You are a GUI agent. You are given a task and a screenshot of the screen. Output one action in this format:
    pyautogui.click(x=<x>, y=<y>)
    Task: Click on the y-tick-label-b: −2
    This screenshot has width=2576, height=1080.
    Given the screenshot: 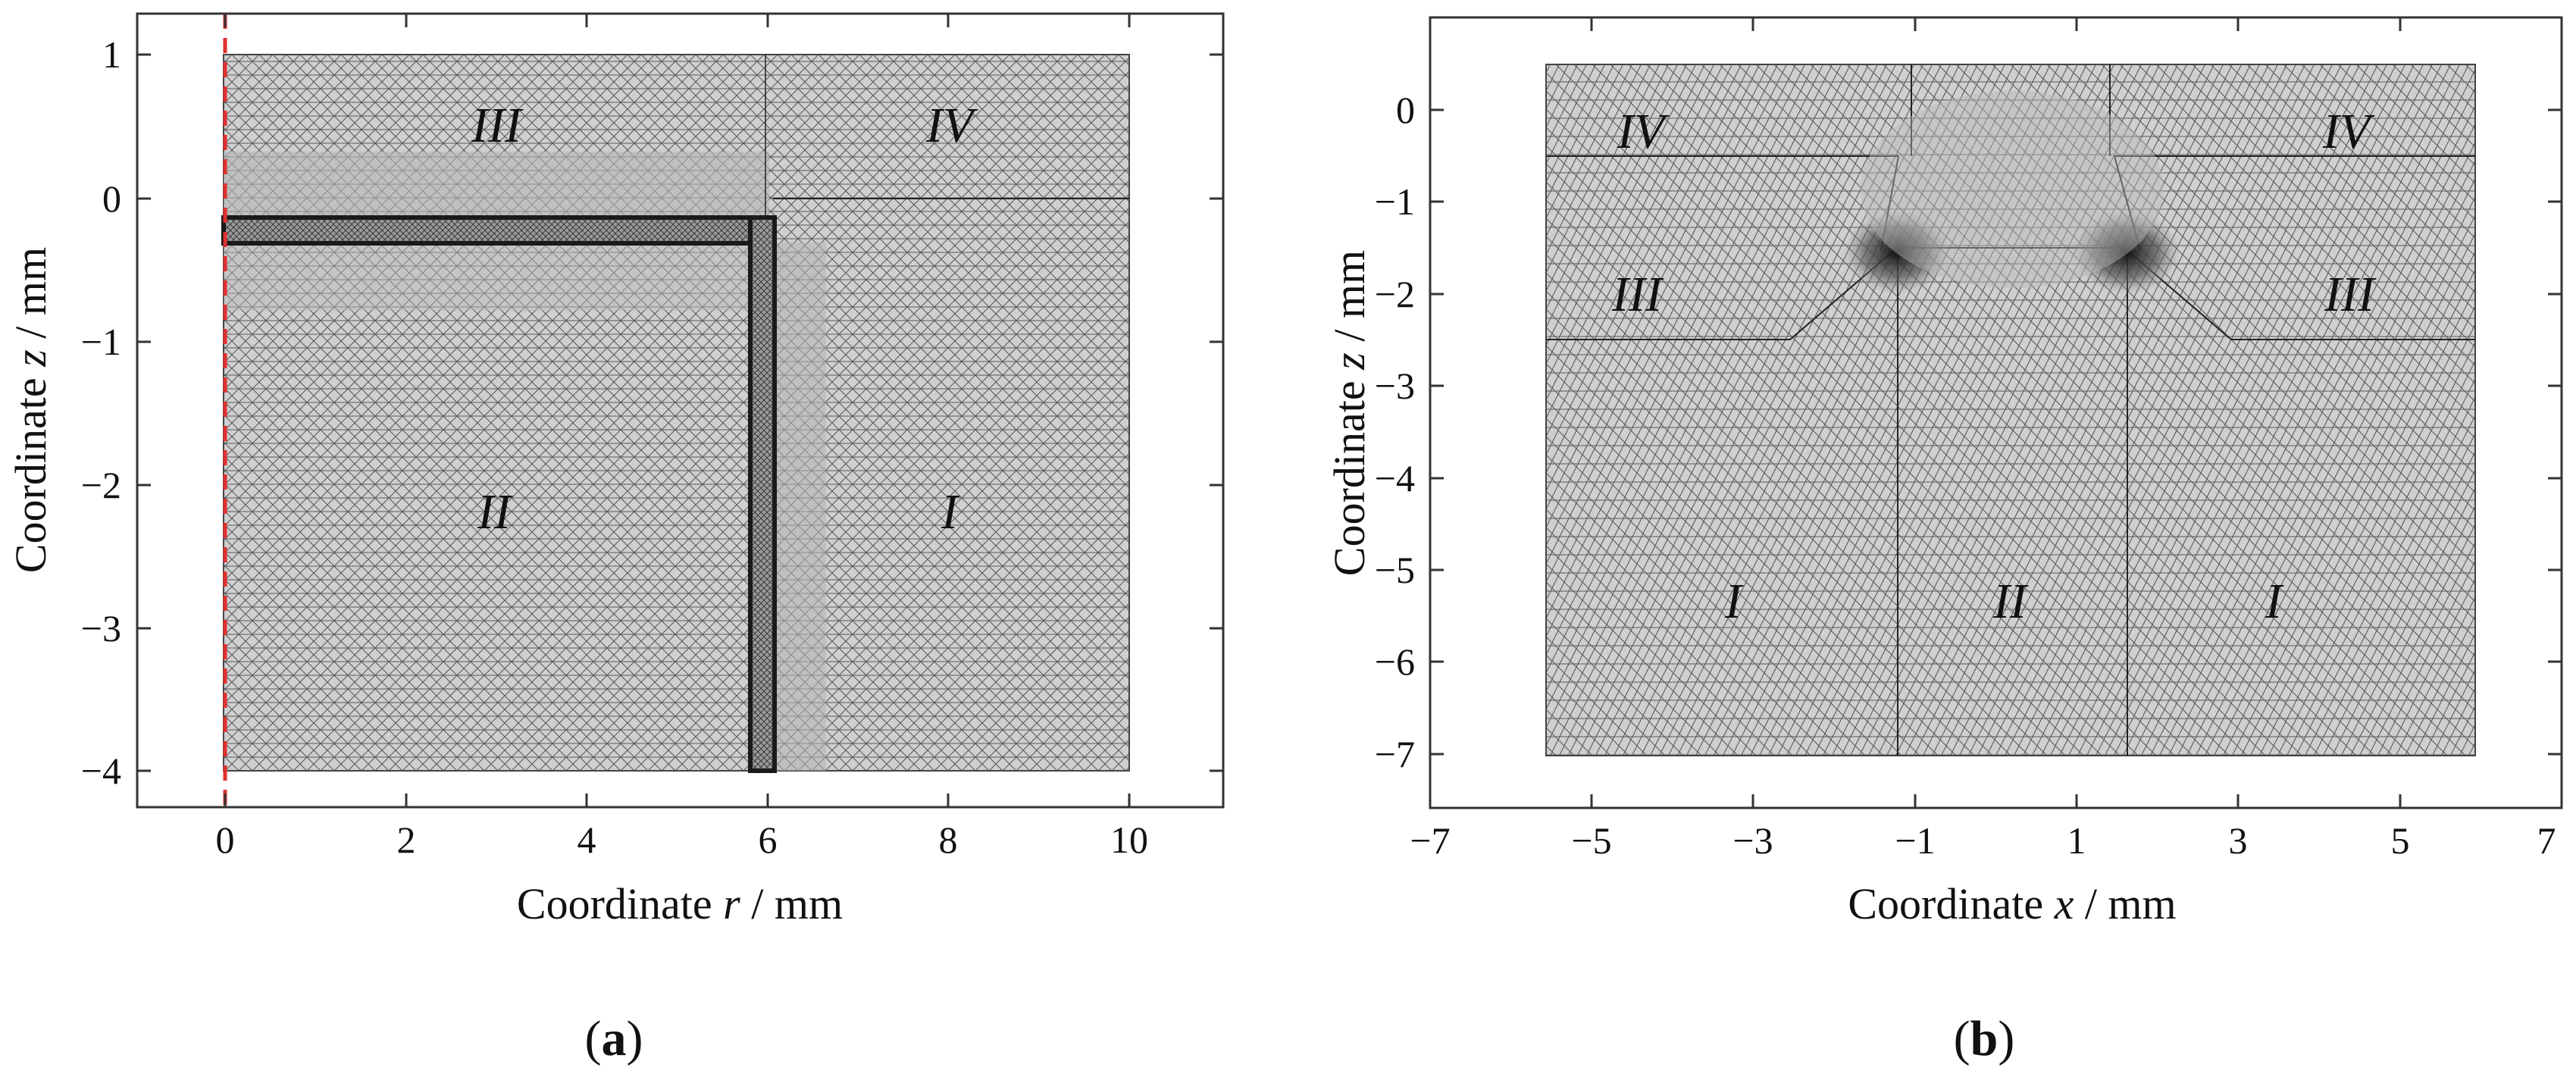 What is the action you would take?
    pyautogui.click(x=1395, y=294)
    